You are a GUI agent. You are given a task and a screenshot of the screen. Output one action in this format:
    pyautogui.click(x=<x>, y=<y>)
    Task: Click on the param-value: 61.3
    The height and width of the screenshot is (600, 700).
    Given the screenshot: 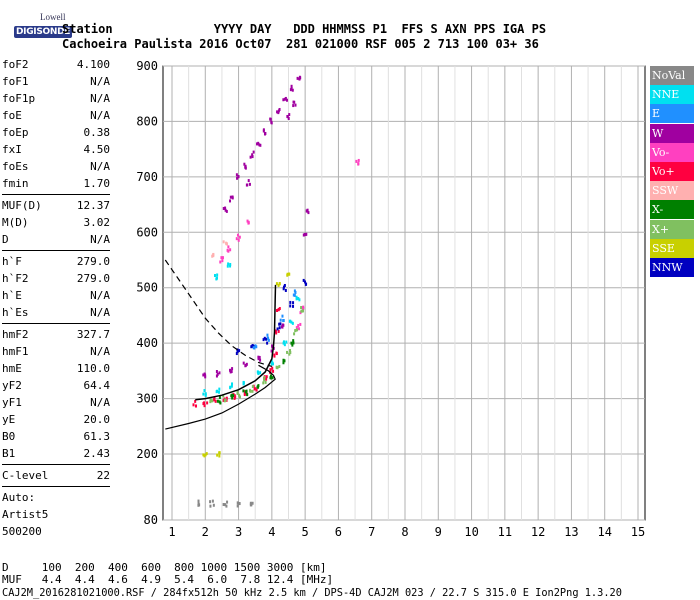 What is the action you would take?
    pyautogui.click(x=97, y=436)
    